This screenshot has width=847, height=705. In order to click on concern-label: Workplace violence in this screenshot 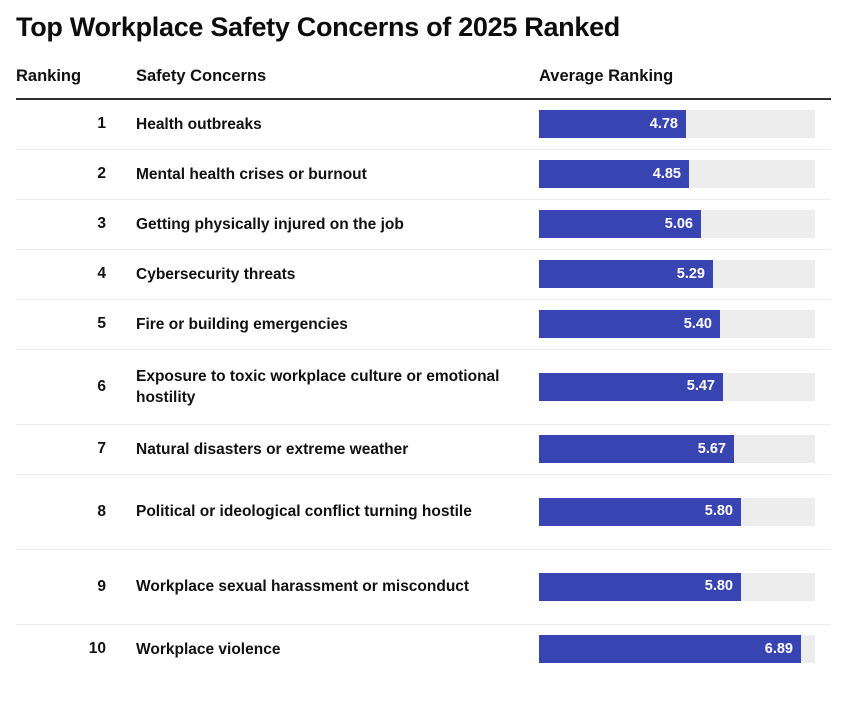, I will do `click(208, 649)`.